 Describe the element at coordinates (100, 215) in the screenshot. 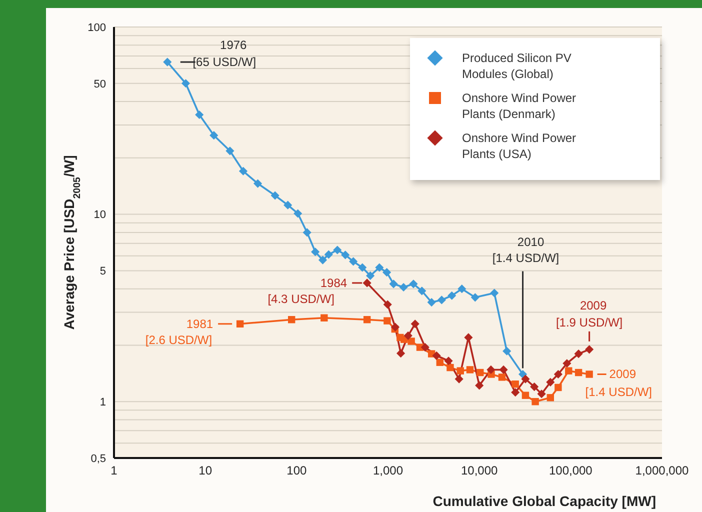

I see `y-tick-label: 10` at that location.